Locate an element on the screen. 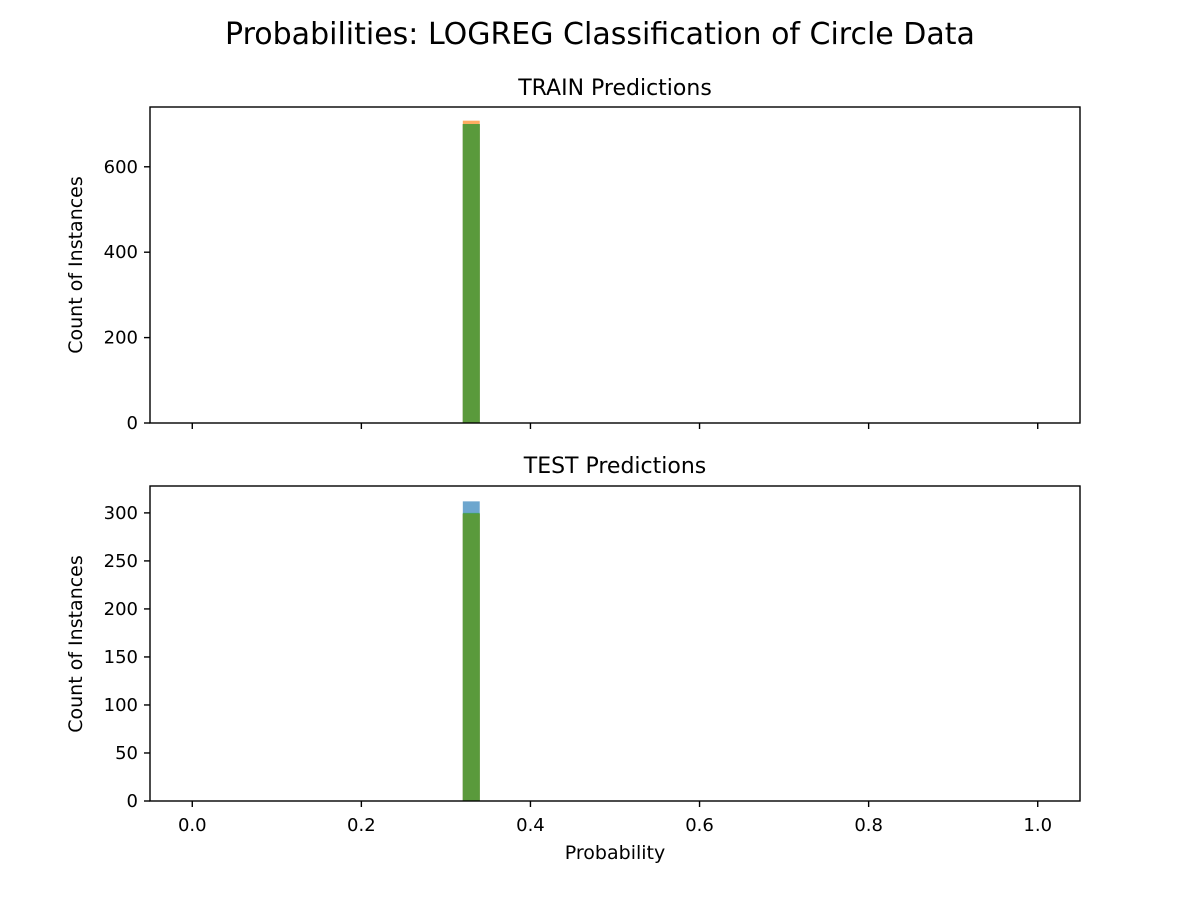 The height and width of the screenshot is (900, 1200). train-y-tick-label: 400 is located at coordinates (121, 252).